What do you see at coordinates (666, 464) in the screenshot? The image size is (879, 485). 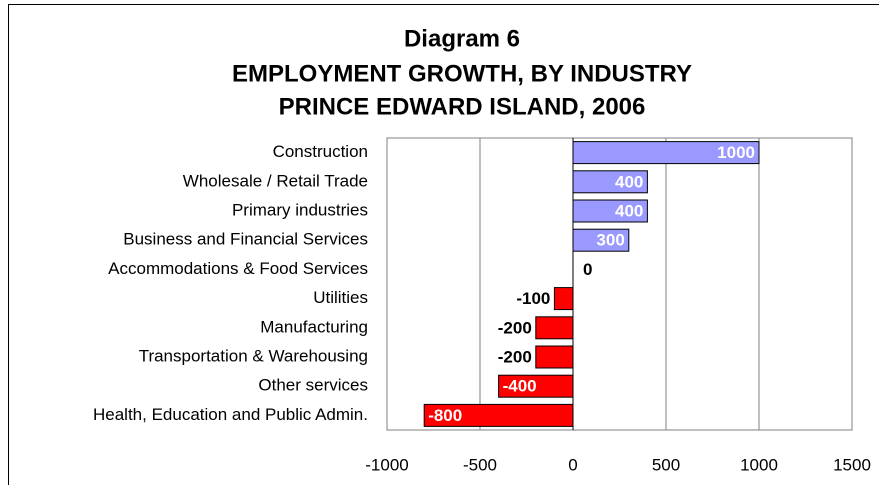 I see `x-tick-label: 500` at bounding box center [666, 464].